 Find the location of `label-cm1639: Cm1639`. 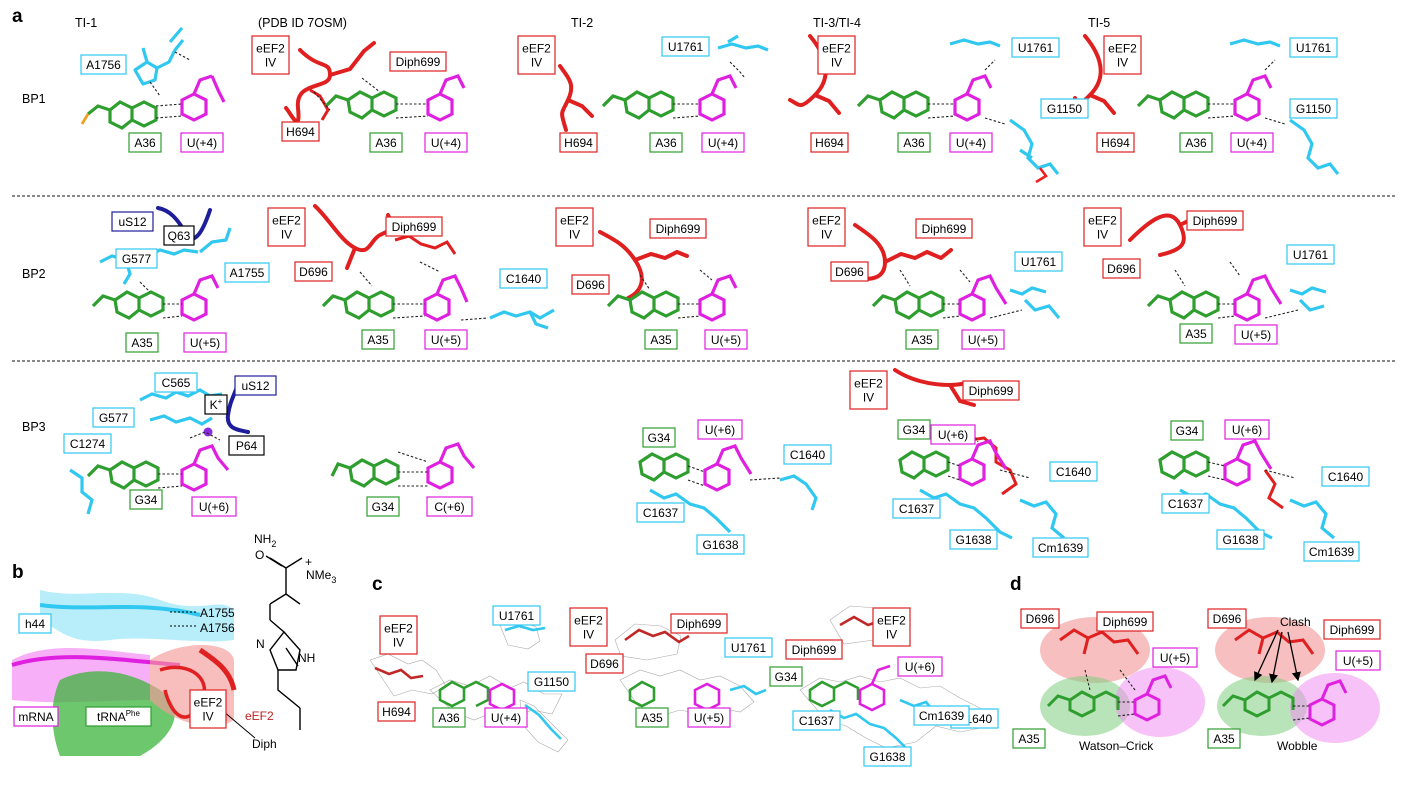

label-cm1639: Cm1639 is located at coordinates (941, 715).